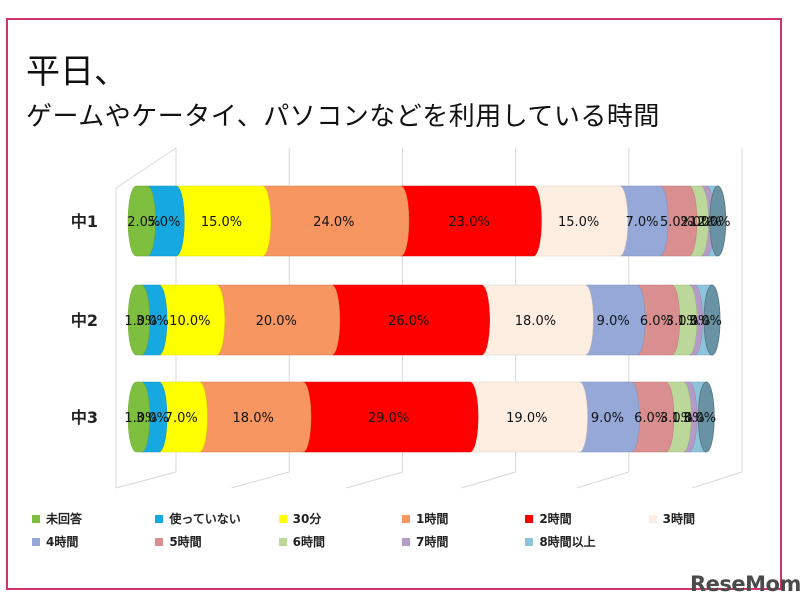 The width and height of the screenshot is (812, 608). What do you see at coordinates (388, 418) in the screenshot?
I see `data-label: 29.0%` at bounding box center [388, 418].